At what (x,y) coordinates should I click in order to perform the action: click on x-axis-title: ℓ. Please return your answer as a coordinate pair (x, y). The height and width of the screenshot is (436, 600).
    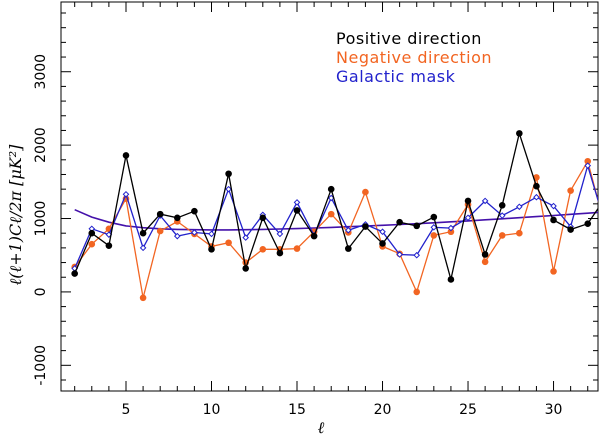
    Looking at the image, I should click on (321, 427).